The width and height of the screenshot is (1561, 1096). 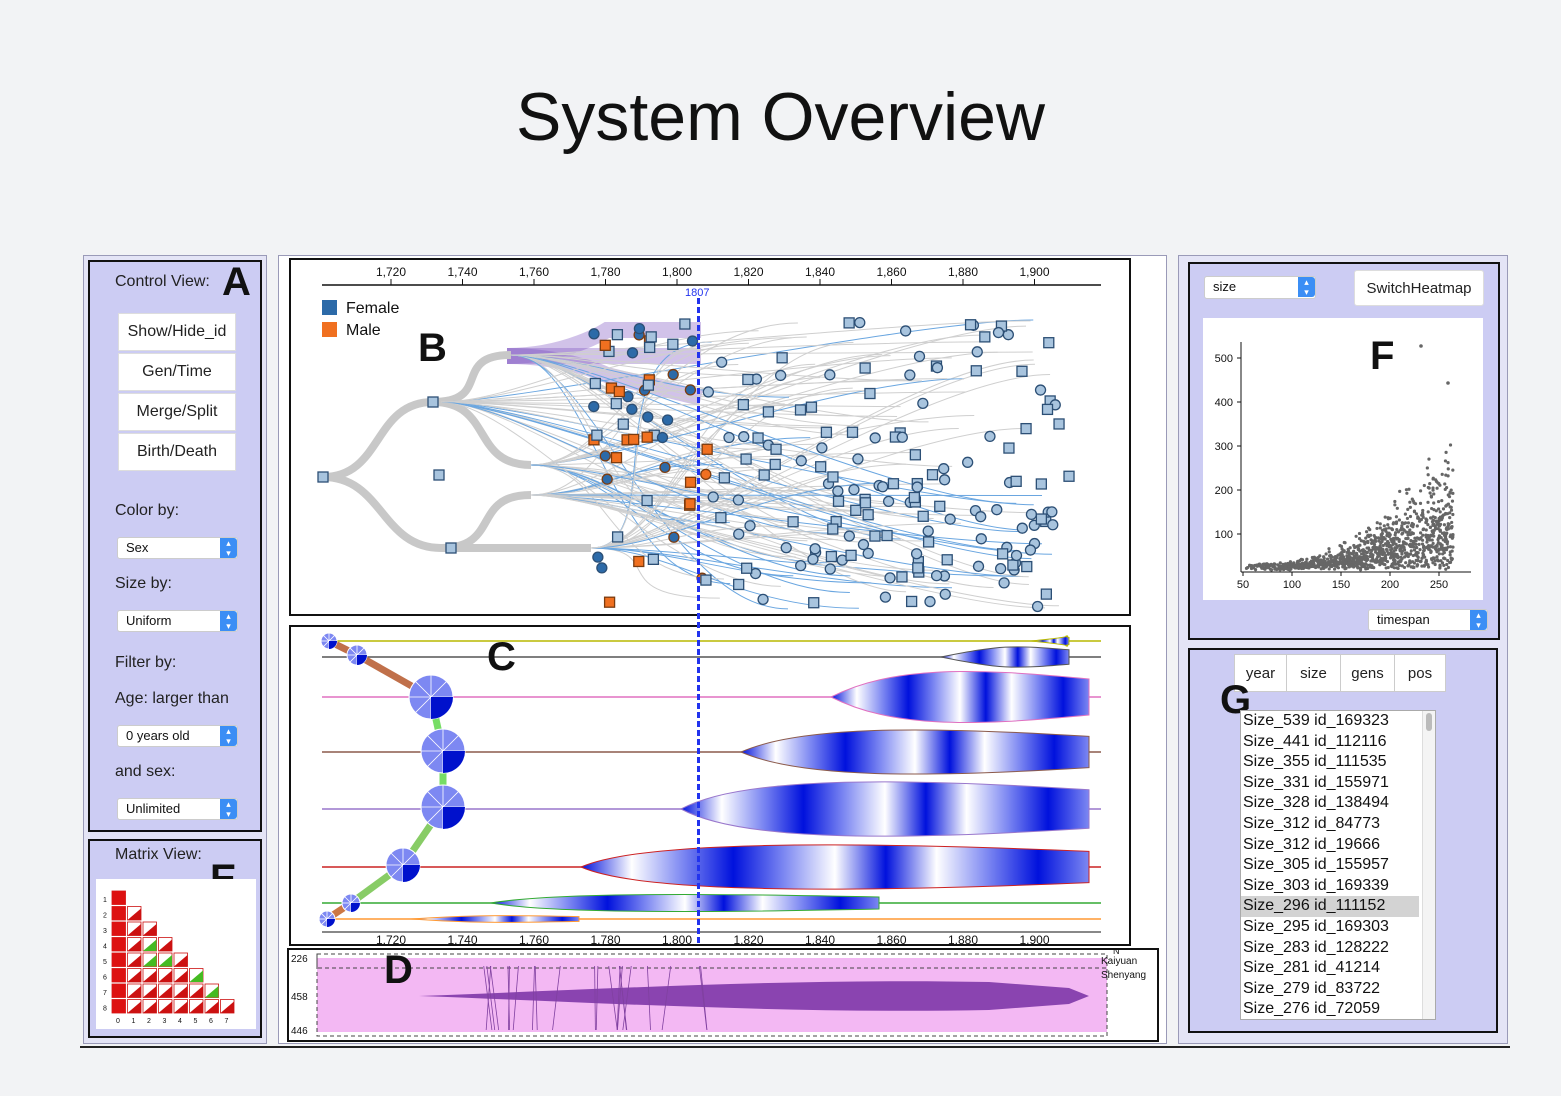 I want to click on list-item: Size_276 id_72059, so click(x=1312, y=1009).